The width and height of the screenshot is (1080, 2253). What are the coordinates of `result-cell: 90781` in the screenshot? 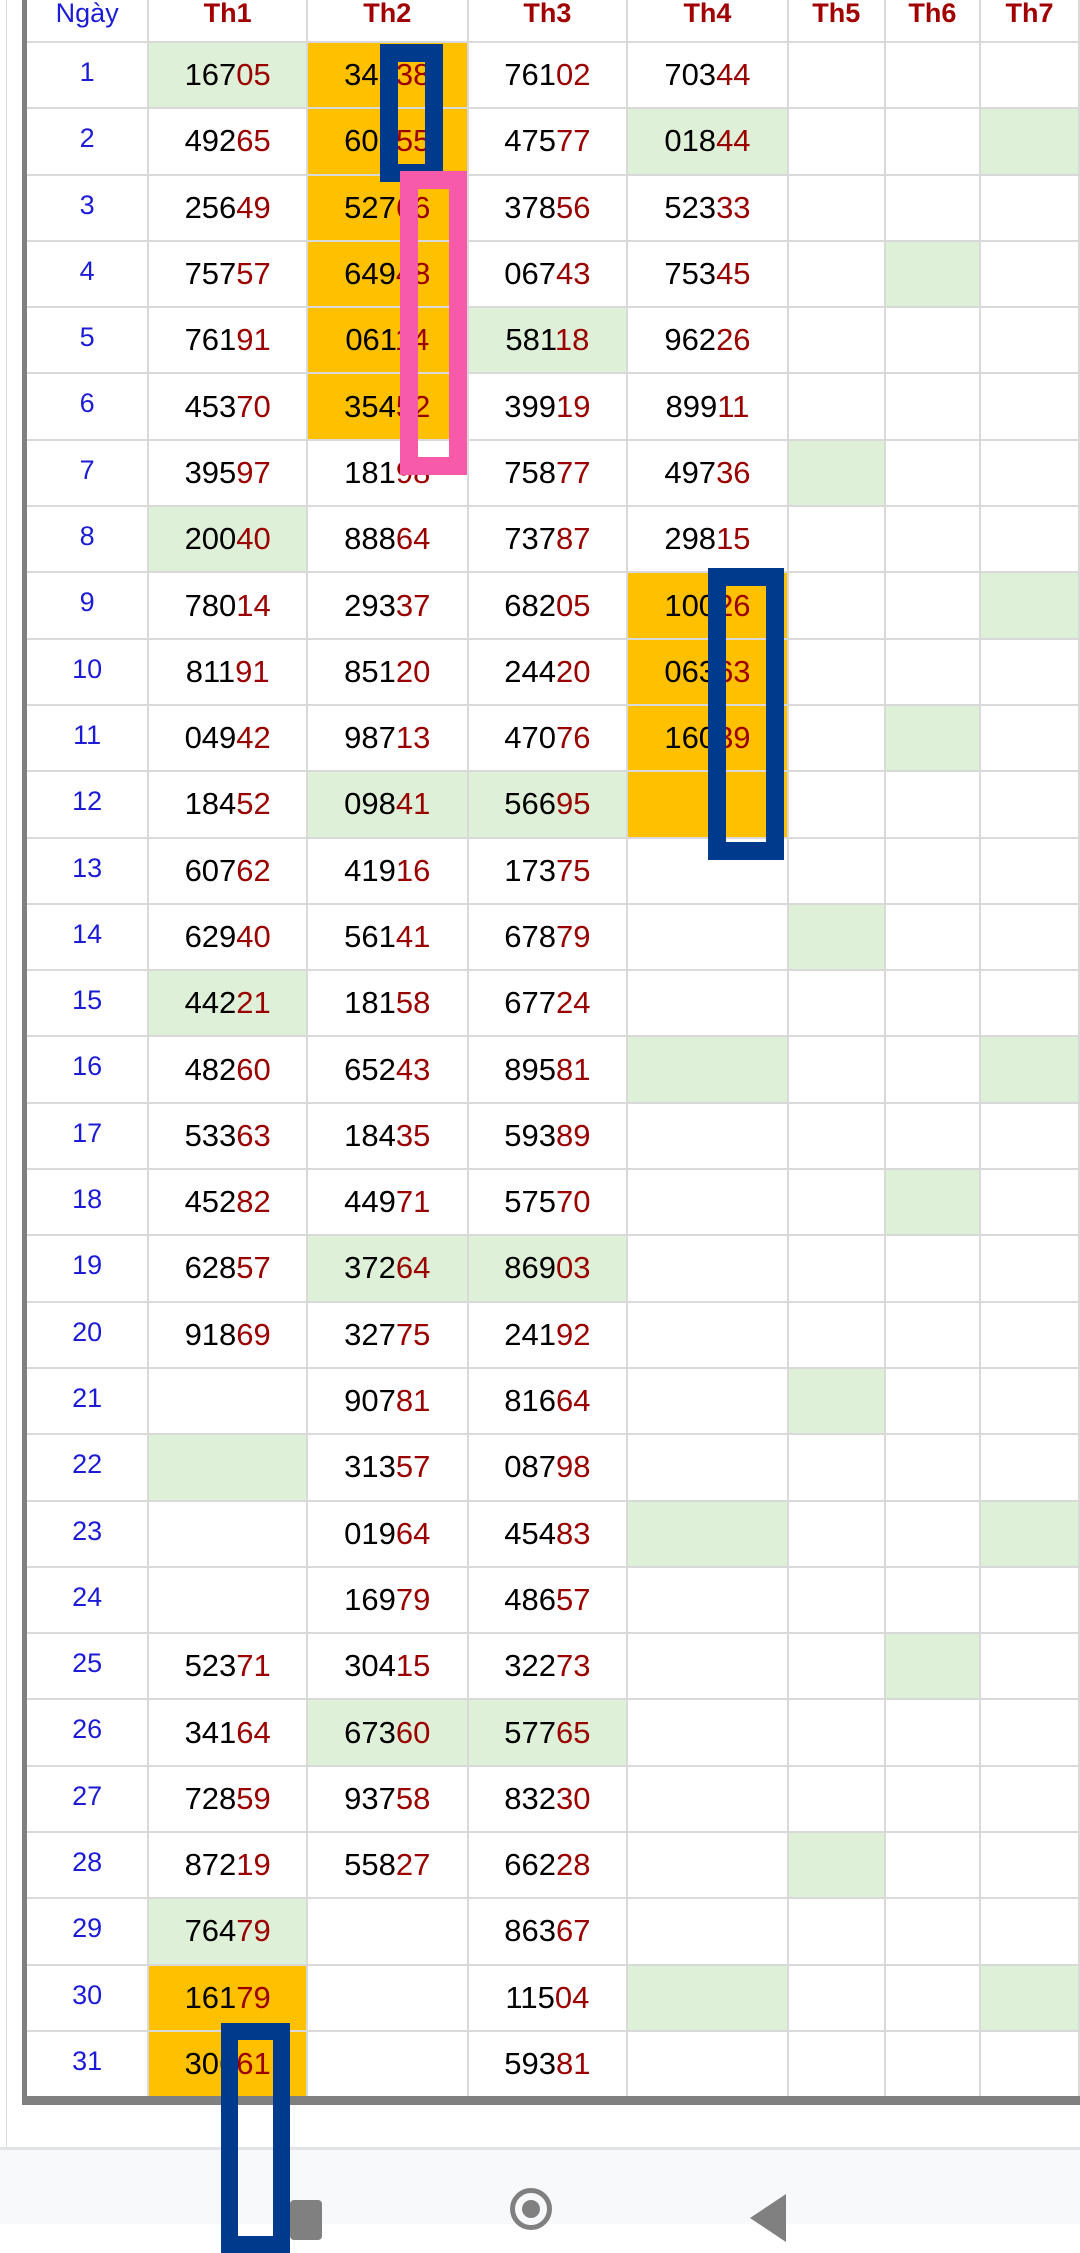 It's located at (387, 1401).